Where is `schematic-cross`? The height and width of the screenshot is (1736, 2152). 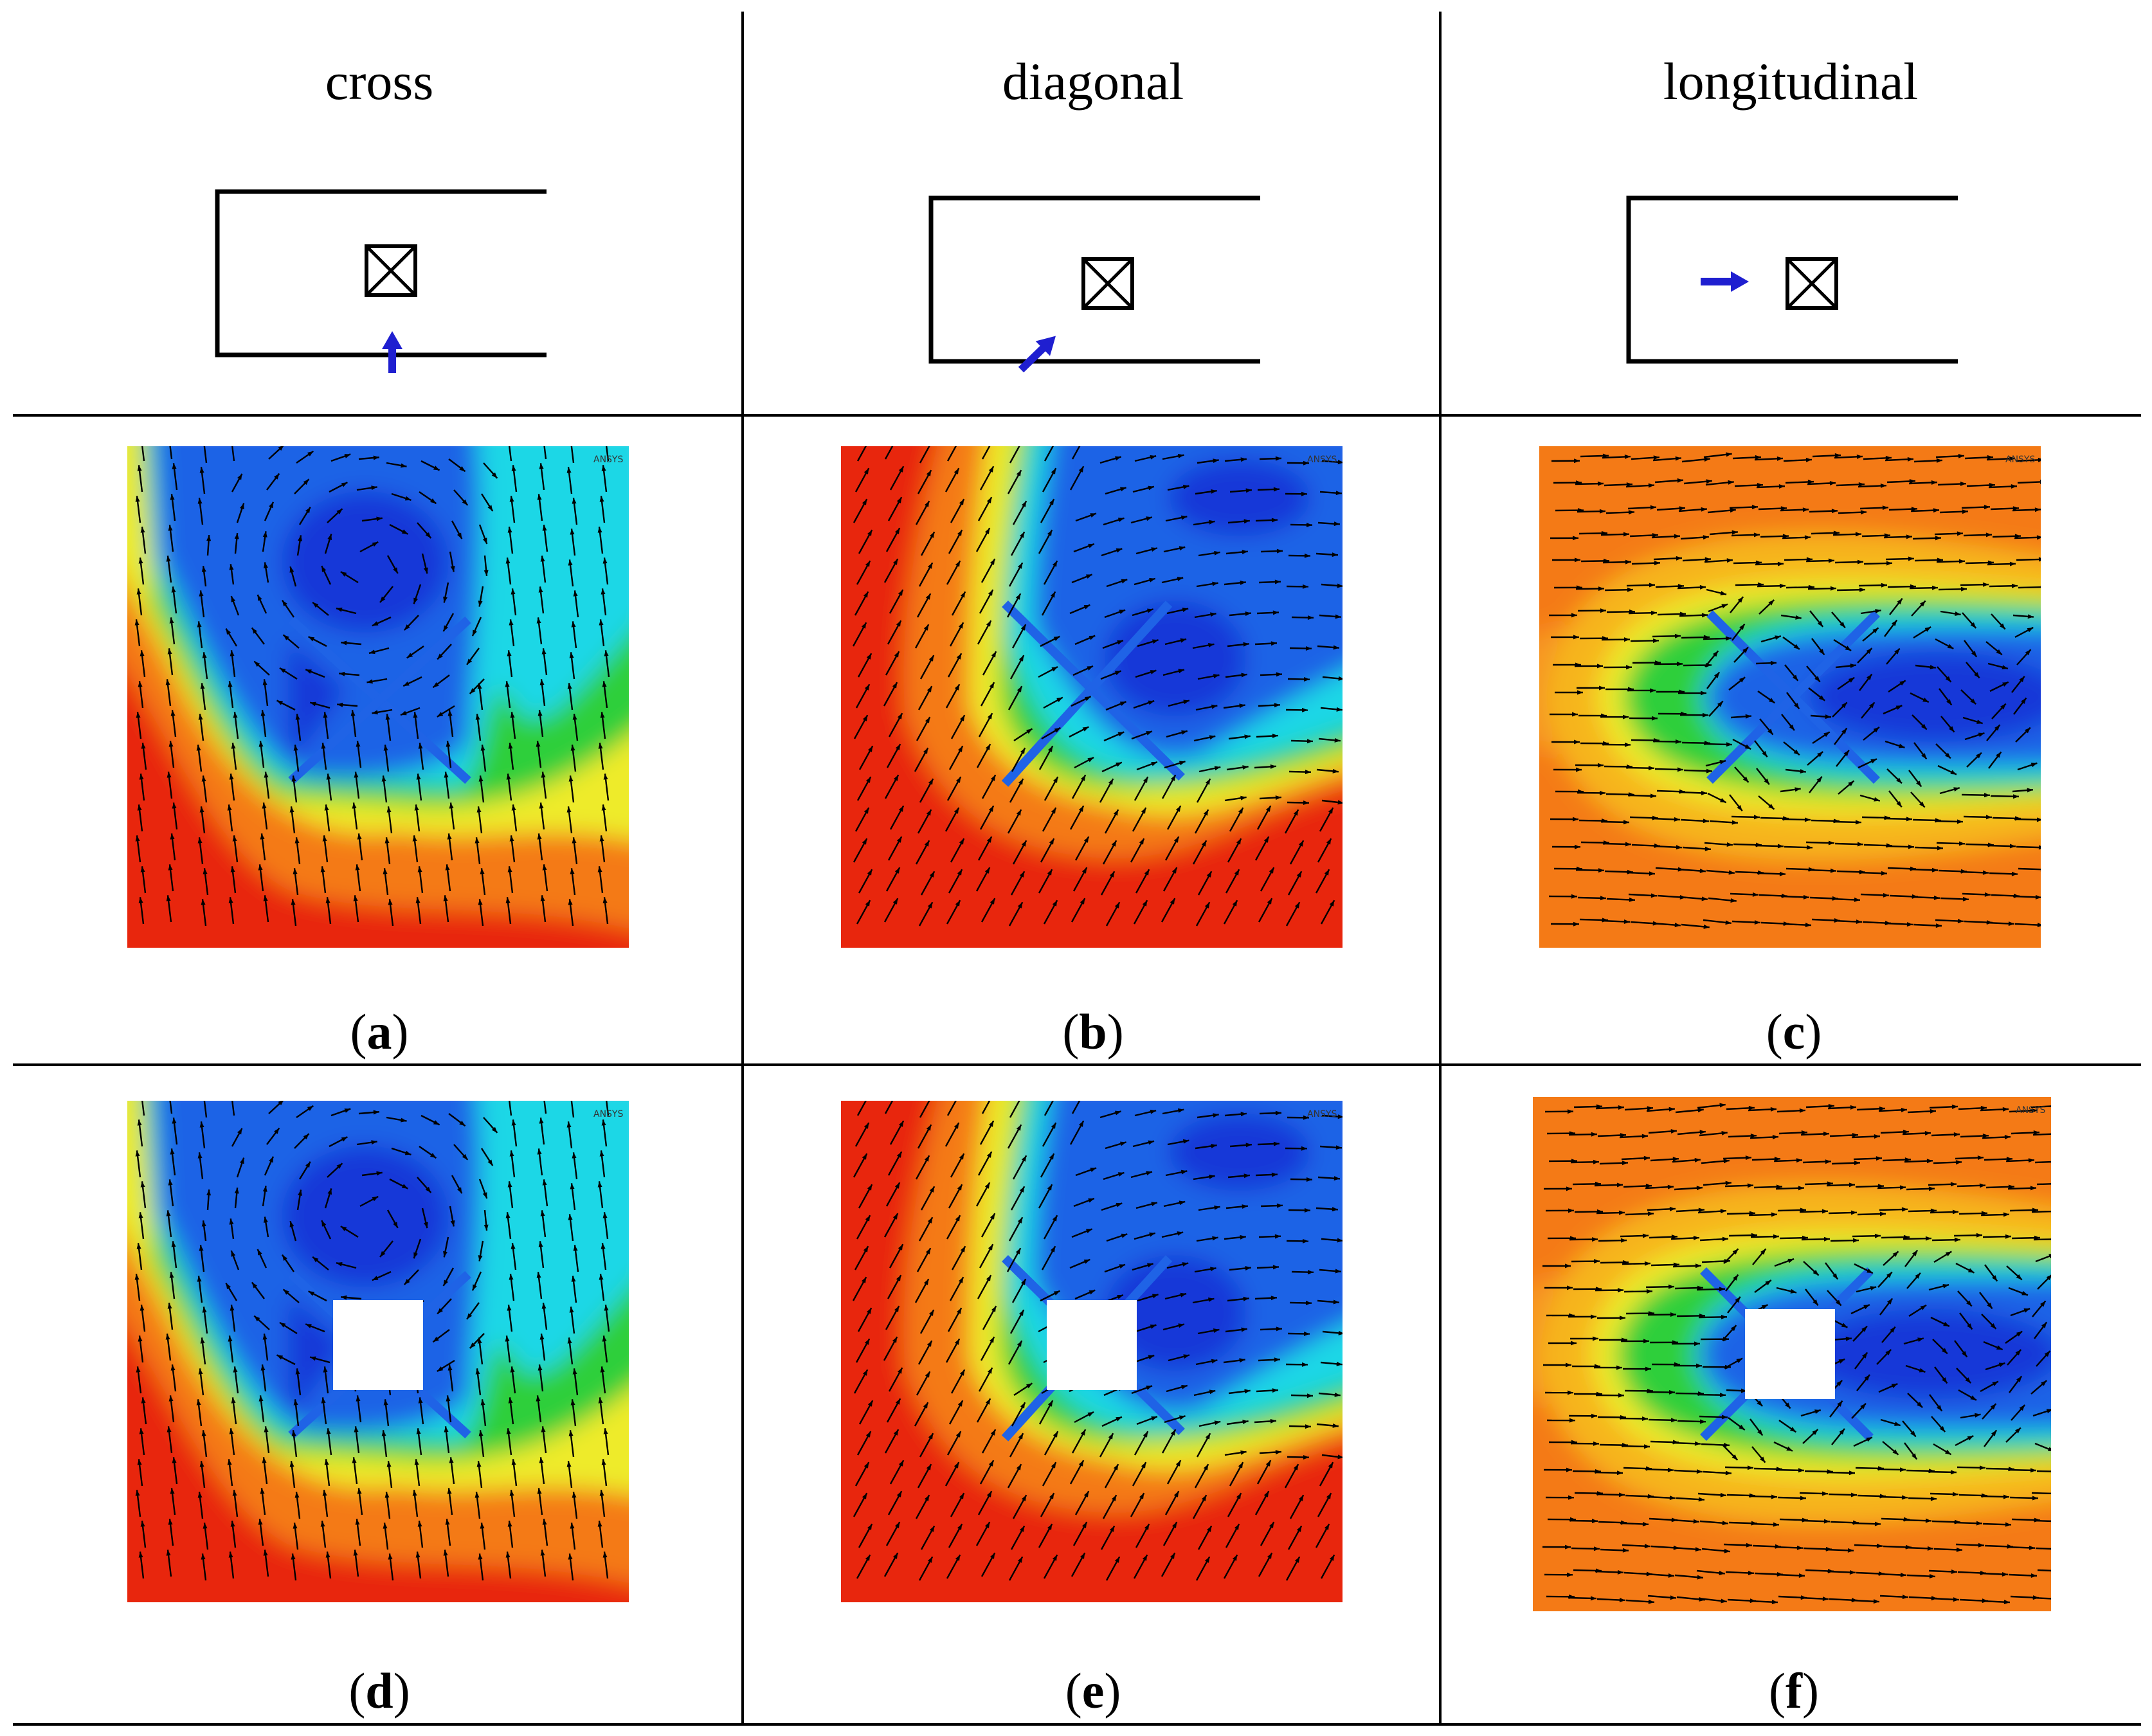 schematic-cross is located at coordinates (386, 279).